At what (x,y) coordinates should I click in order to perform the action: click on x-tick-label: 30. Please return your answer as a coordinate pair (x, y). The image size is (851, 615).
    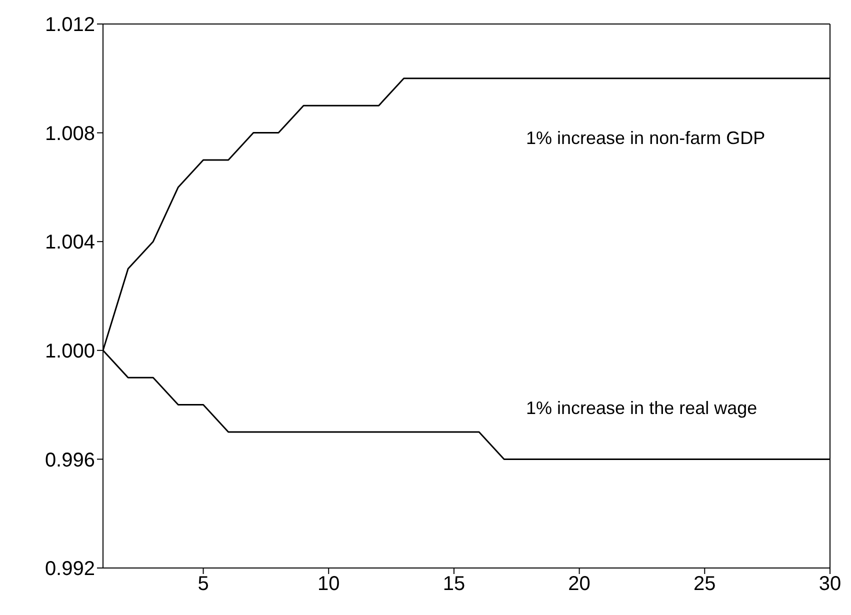
    Looking at the image, I should click on (830, 584).